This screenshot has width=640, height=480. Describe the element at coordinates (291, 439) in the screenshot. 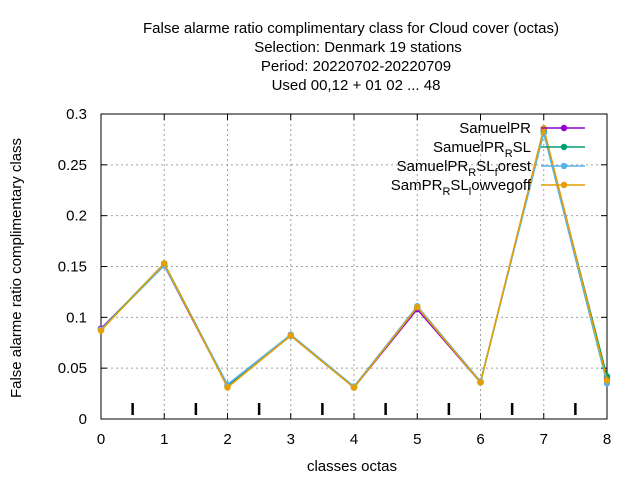

I see `x-tick-label: 3` at that location.